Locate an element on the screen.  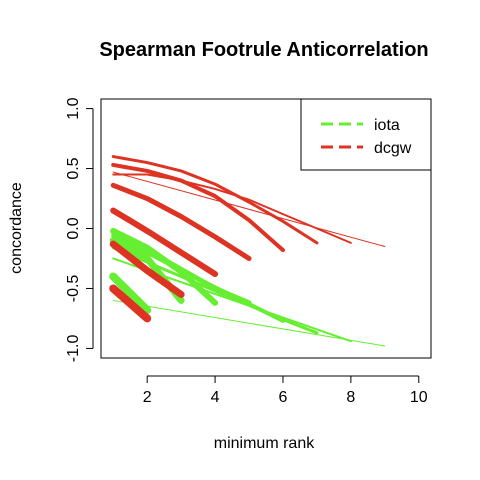
legend-label-iota: iota is located at coordinates (387, 125).